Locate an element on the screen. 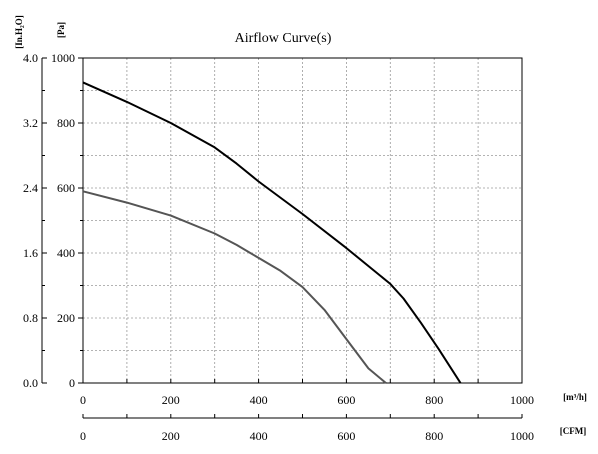  m3h-tick-label: 400 is located at coordinates (259, 400).